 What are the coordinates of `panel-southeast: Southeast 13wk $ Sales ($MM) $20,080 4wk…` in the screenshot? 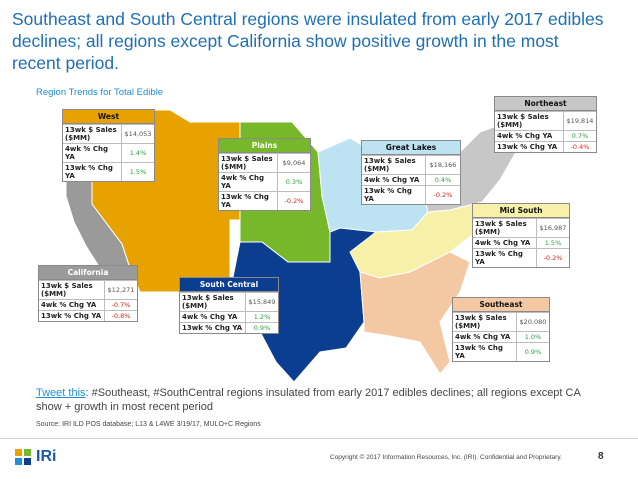 It's located at (501, 329).